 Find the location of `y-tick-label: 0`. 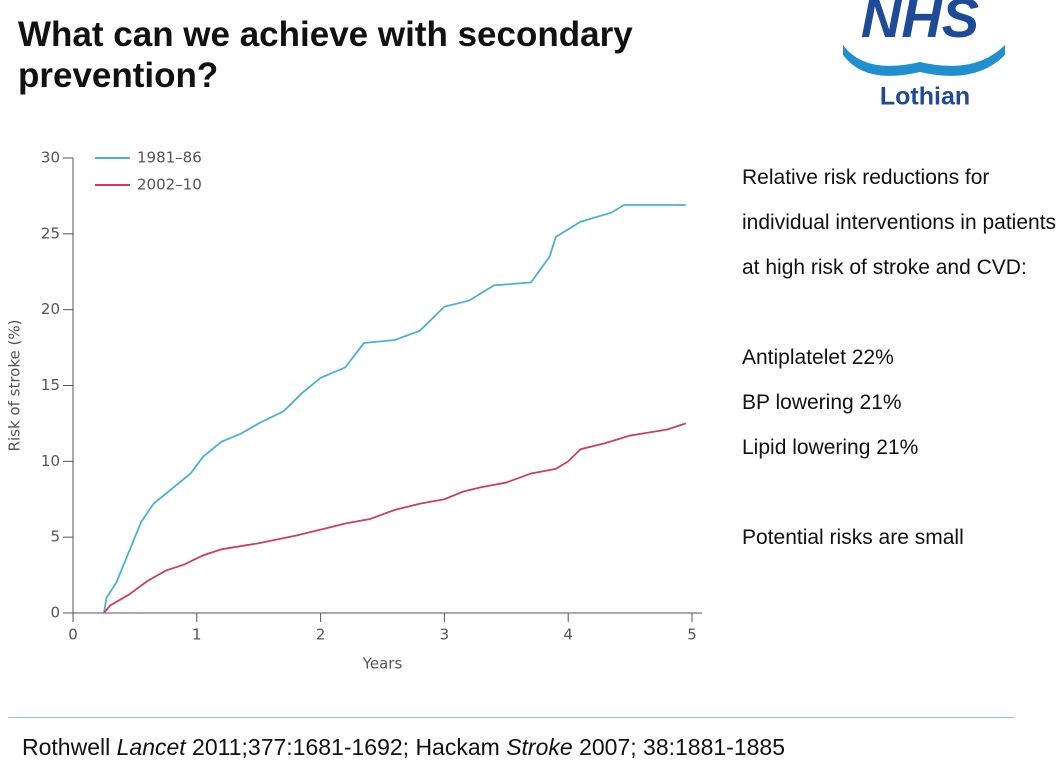

y-tick-label: 0 is located at coordinates (55, 613).